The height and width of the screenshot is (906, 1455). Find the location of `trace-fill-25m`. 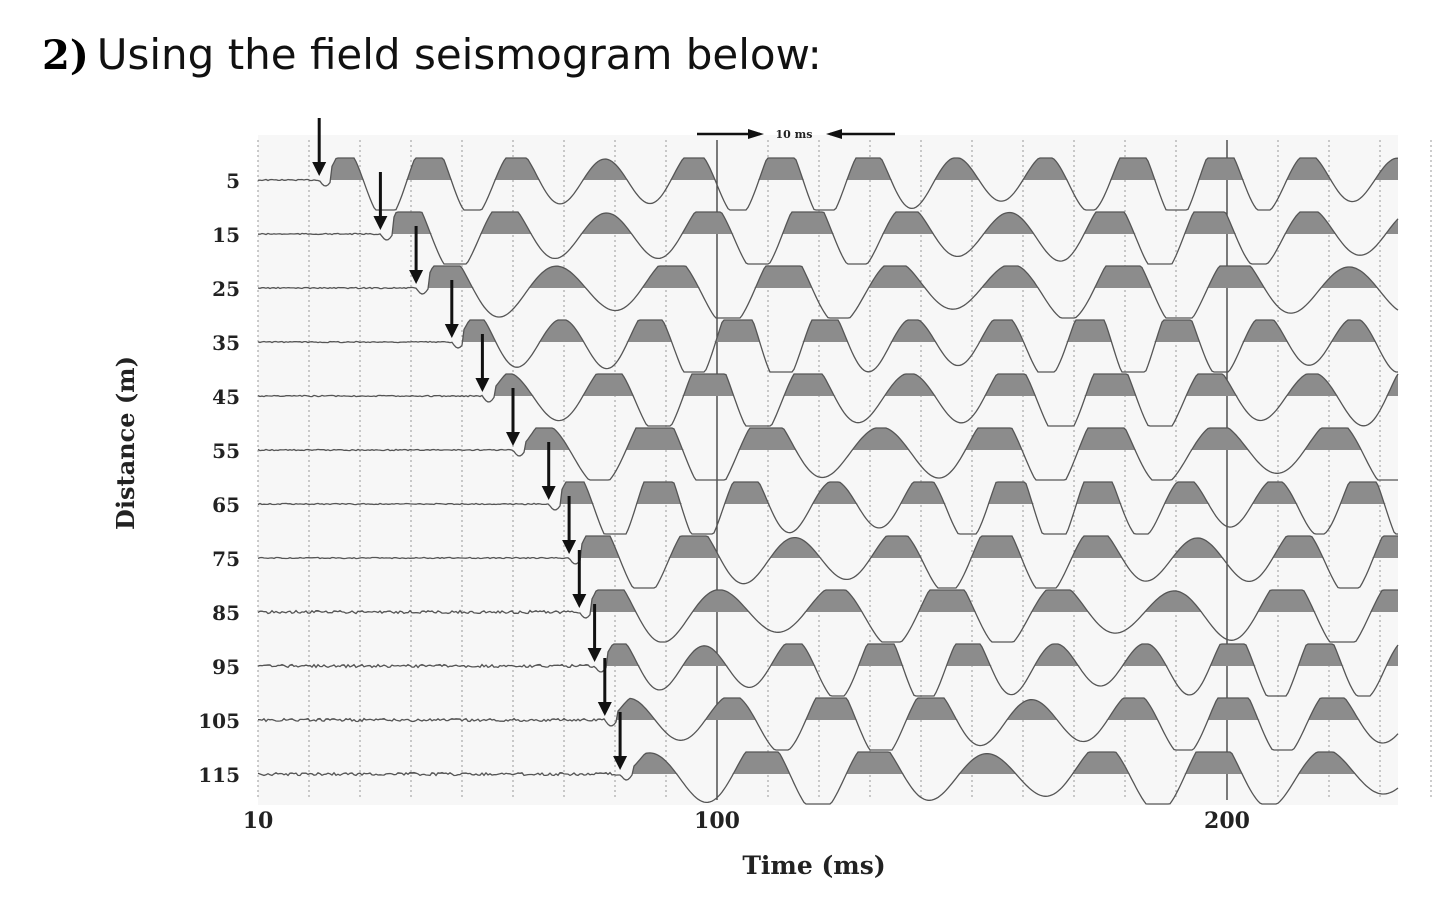

trace-fill-25m is located at coordinates (828, 277).